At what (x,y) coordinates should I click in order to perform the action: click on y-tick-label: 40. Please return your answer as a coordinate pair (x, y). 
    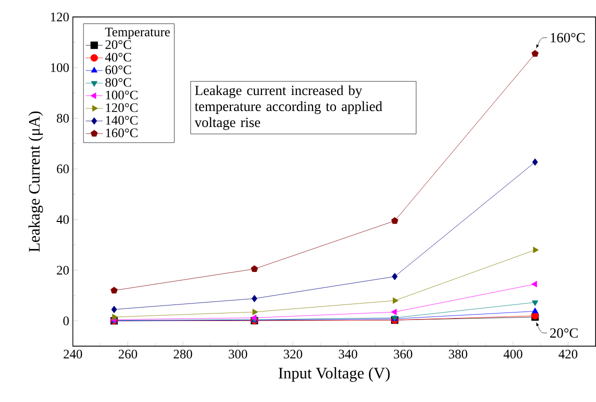
    Looking at the image, I should click on (62, 219).